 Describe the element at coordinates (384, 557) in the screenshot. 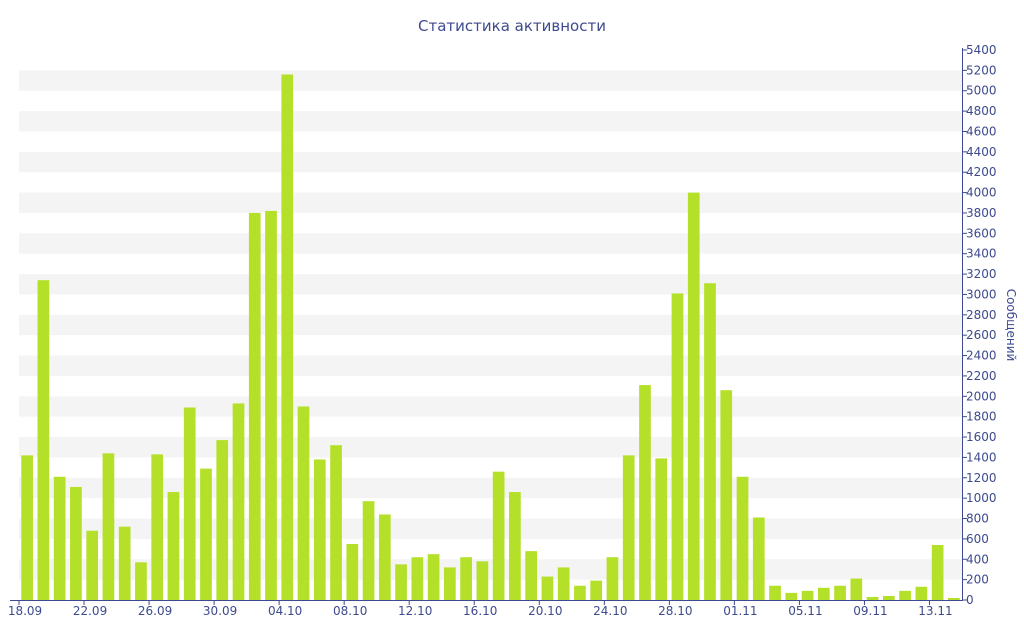

I see `bar-10.10` at that location.